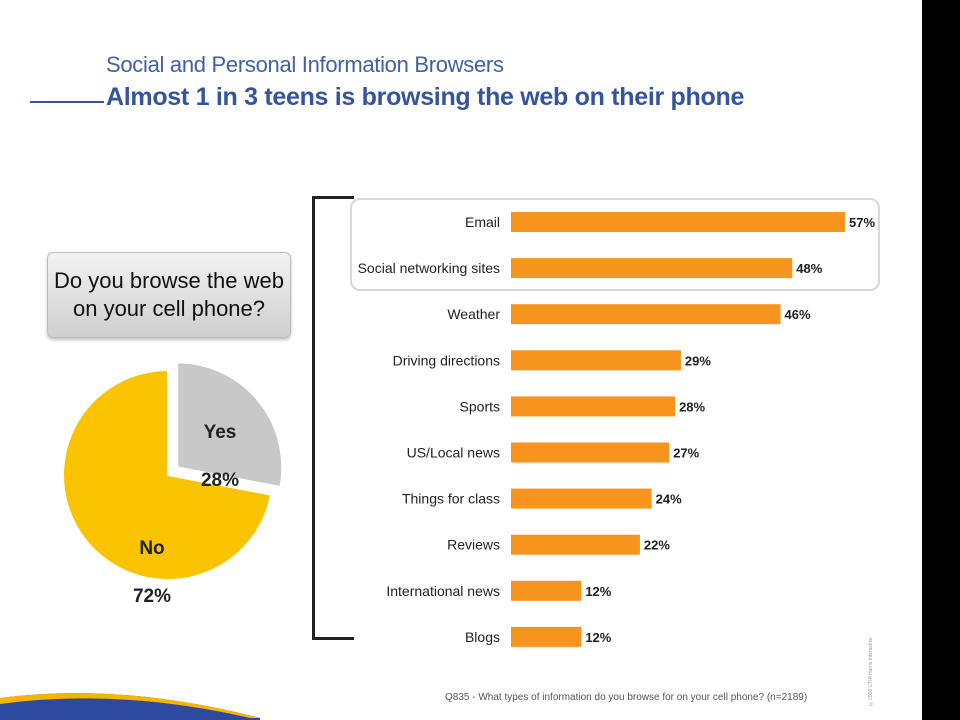  Describe the element at coordinates (67, 102) in the screenshot. I see `title-rule` at that location.